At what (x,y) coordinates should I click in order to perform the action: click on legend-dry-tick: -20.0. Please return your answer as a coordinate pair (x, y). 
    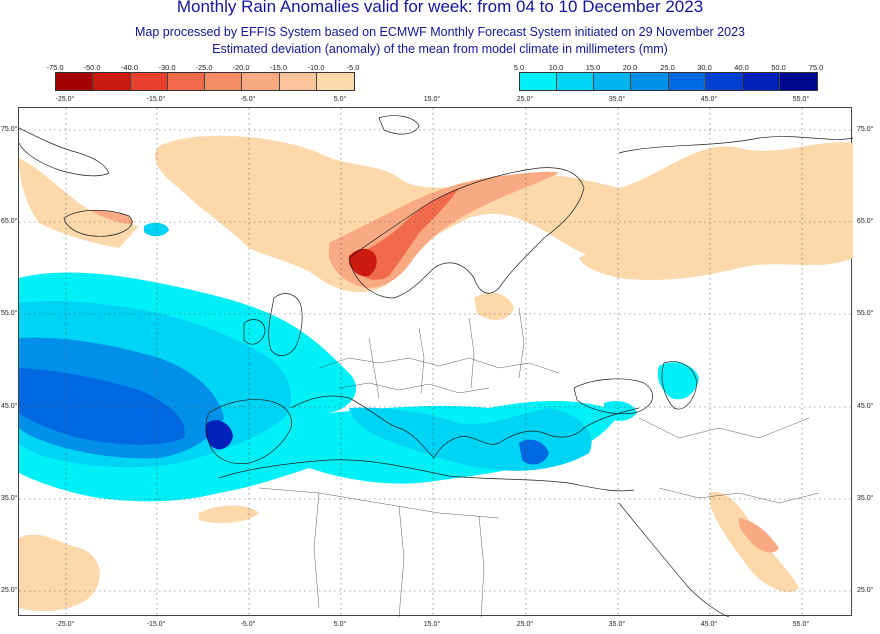
    Looking at the image, I should click on (241, 67).